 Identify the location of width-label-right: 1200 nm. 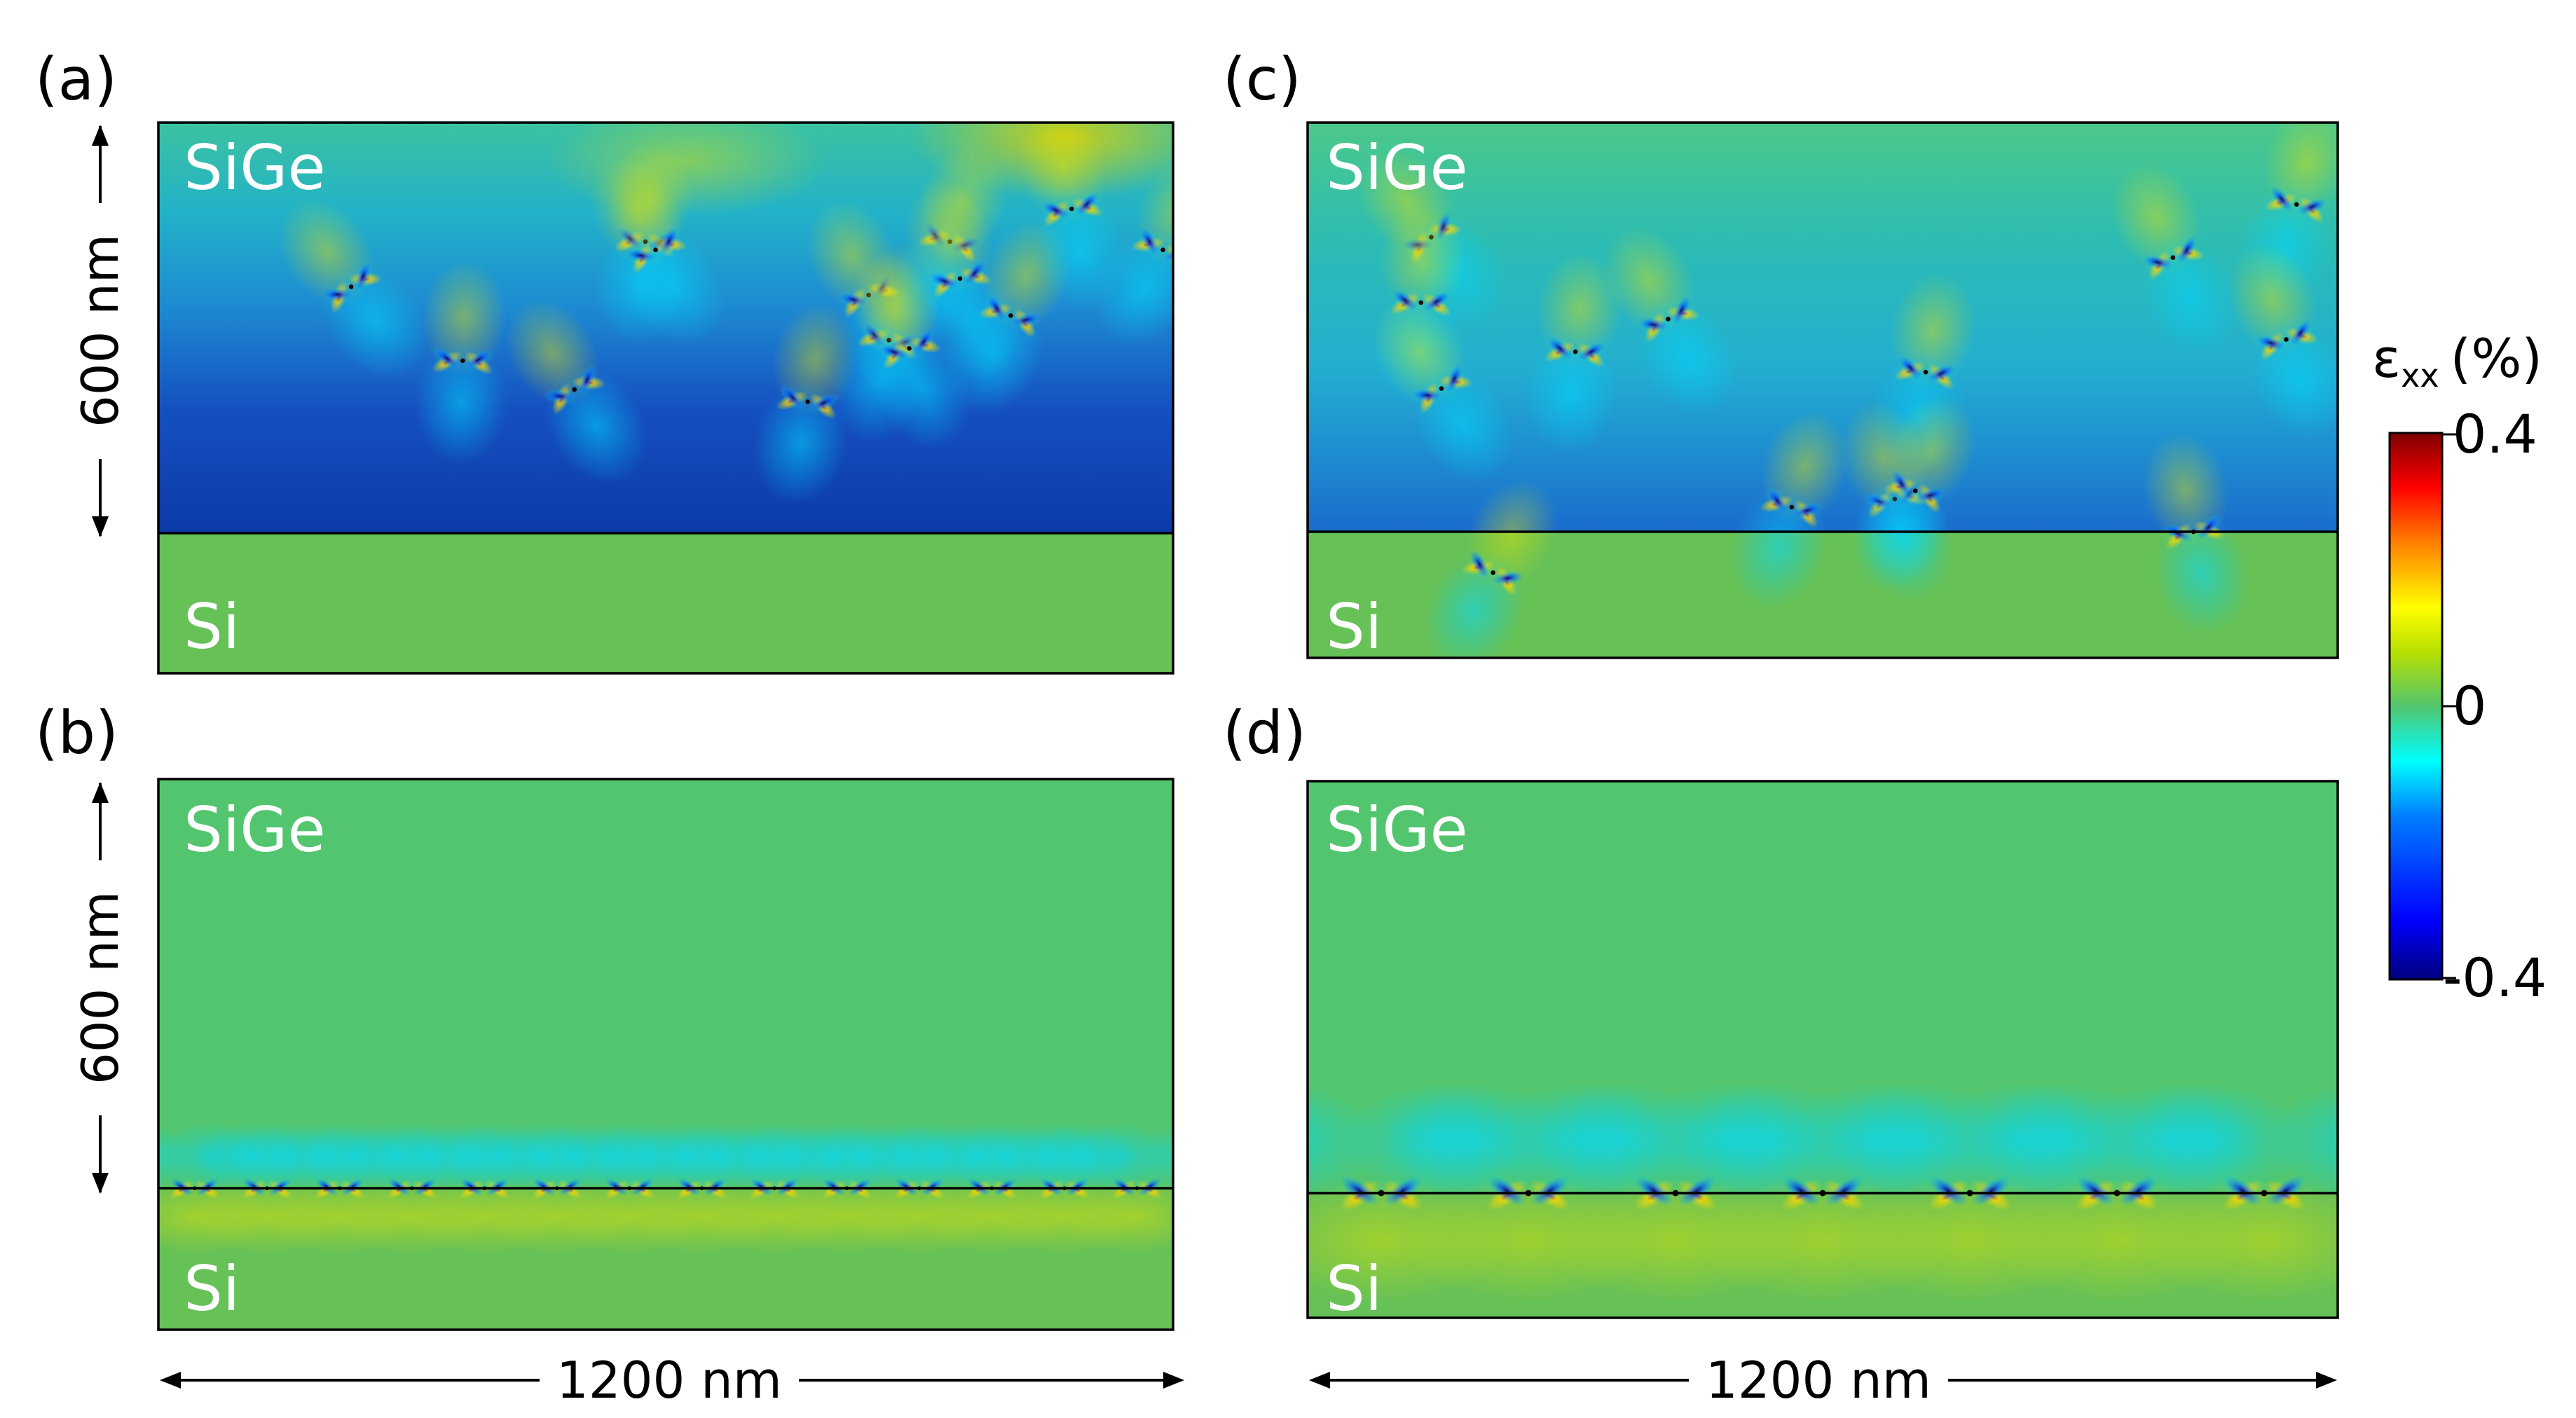
(1819, 1380).